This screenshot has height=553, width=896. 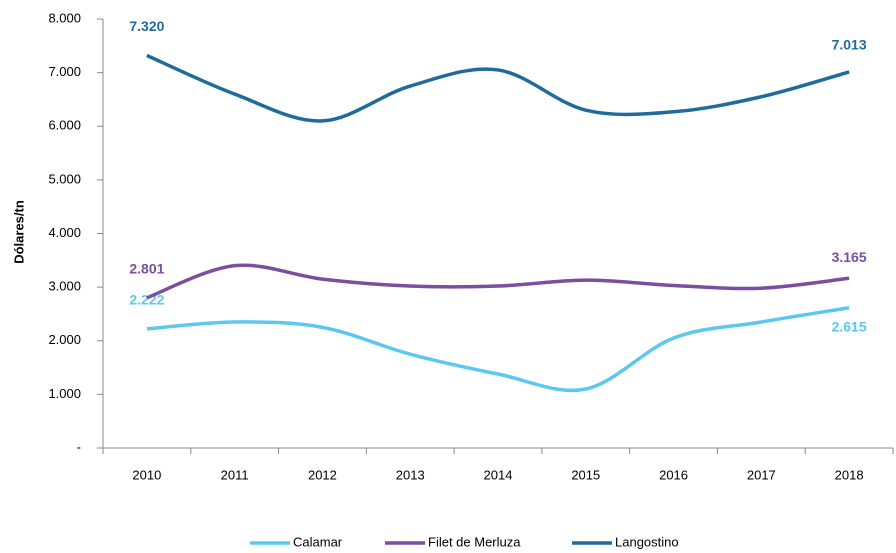 What do you see at coordinates (498, 474) in the screenshot?
I see `x-tick-label: 2014` at bounding box center [498, 474].